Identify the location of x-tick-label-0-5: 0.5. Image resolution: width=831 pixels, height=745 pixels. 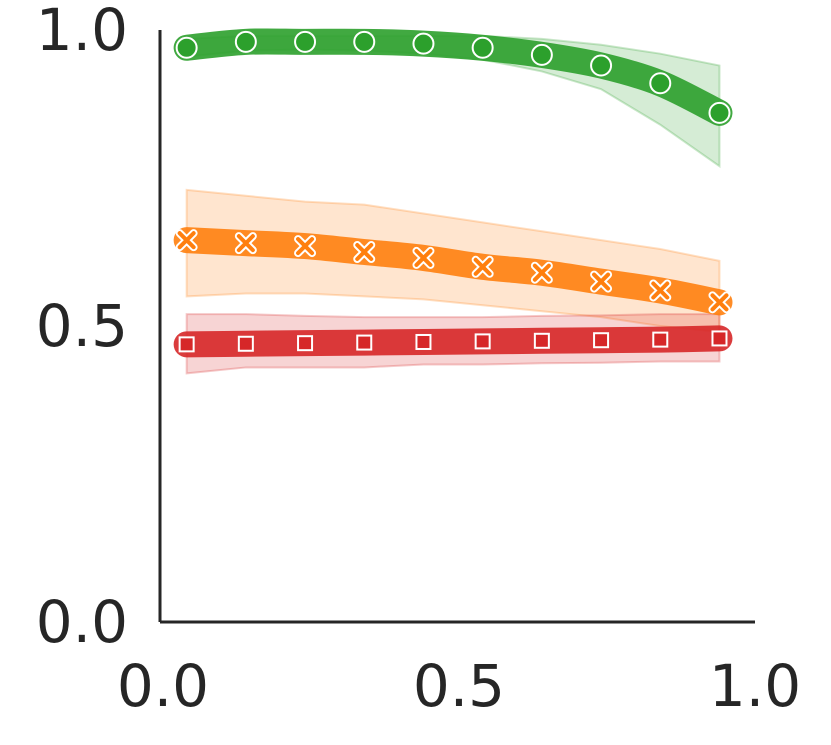
(459, 686).